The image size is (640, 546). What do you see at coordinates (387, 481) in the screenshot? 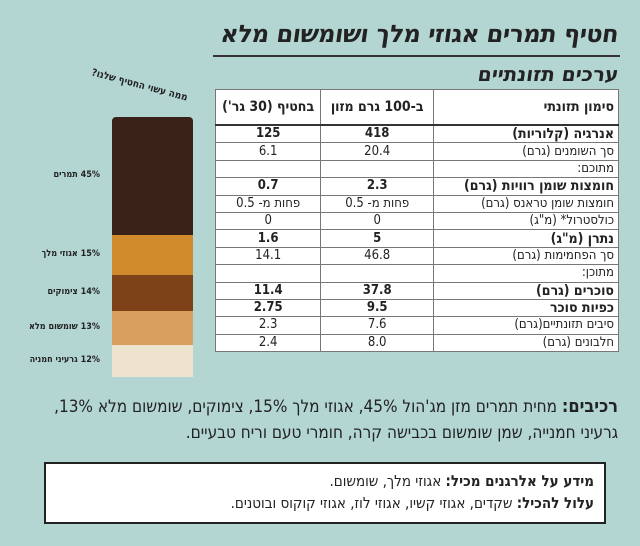
I see `allergen-contains-value: אגוזי מלך, שומשום.` at bounding box center [387, 481].